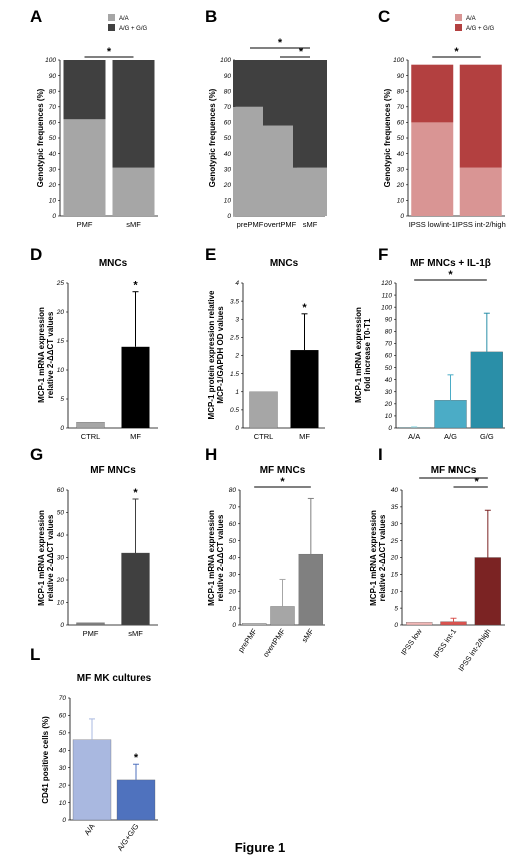 The image size is (520, 863). I want to click on panel-a-category-label: sMF, so click(133, 224).